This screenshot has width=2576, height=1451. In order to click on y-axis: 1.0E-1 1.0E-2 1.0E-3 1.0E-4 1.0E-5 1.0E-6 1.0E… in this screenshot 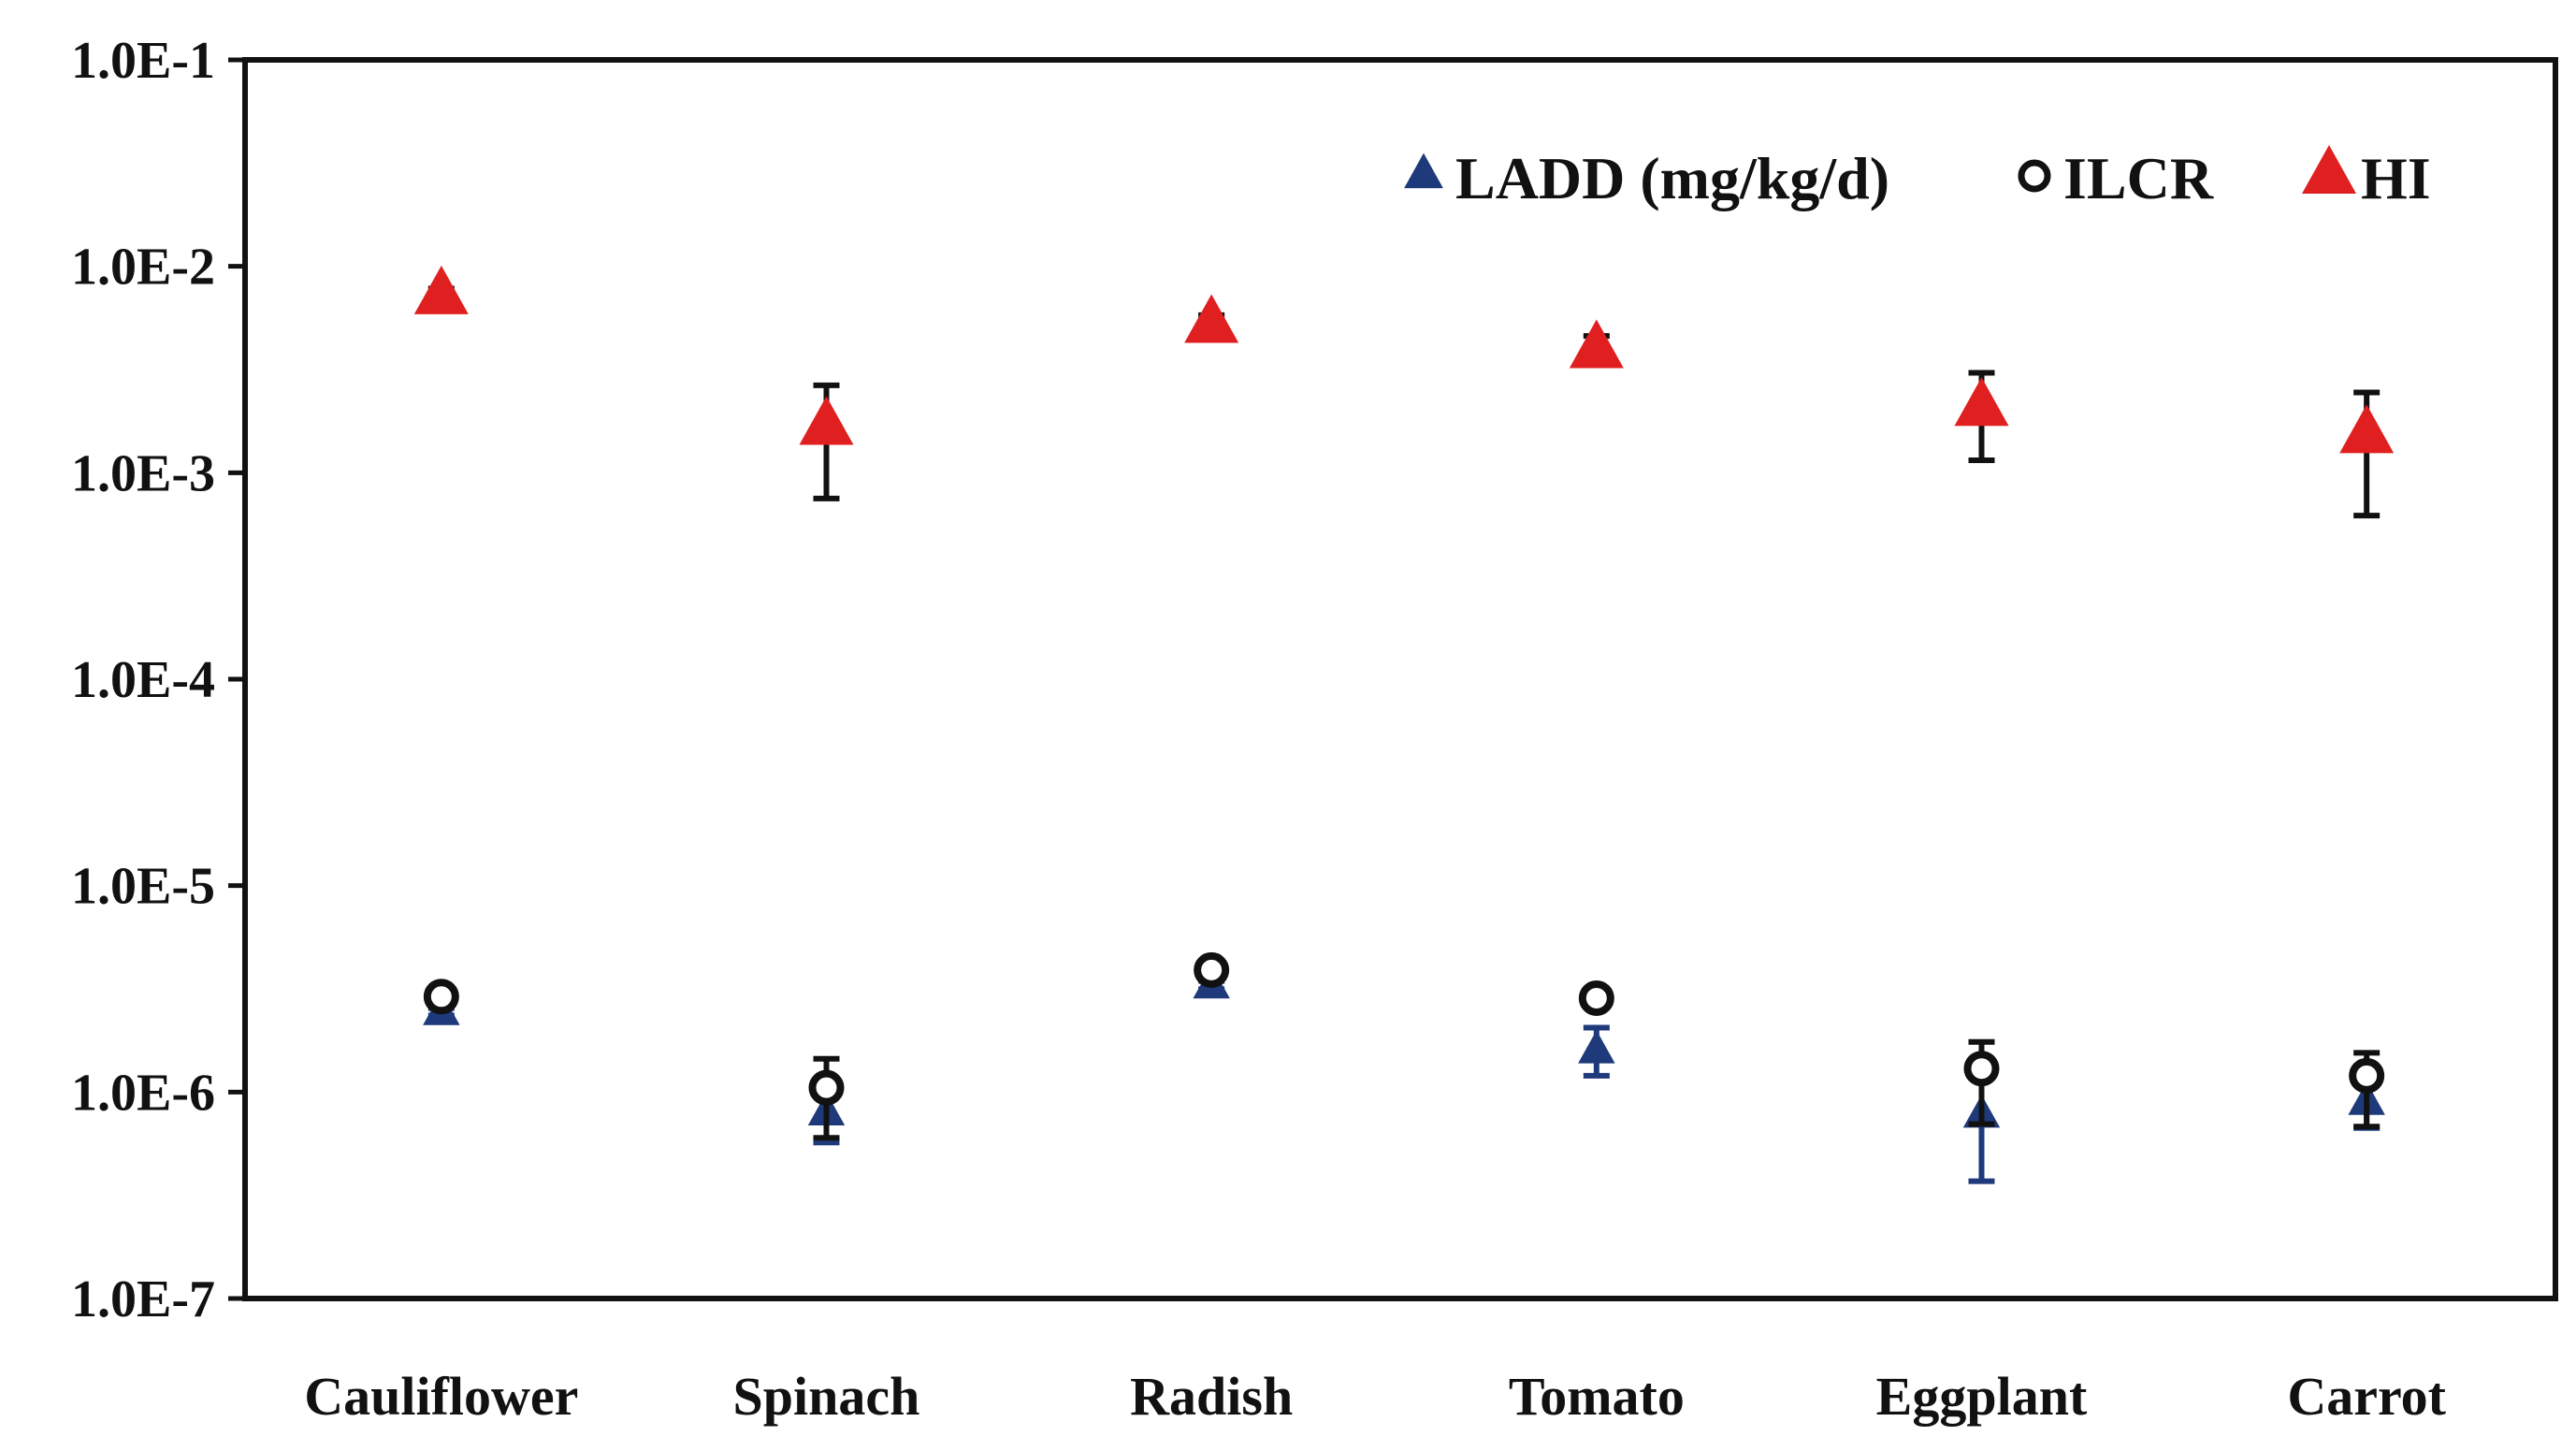, I will do `click(158, 680)`.